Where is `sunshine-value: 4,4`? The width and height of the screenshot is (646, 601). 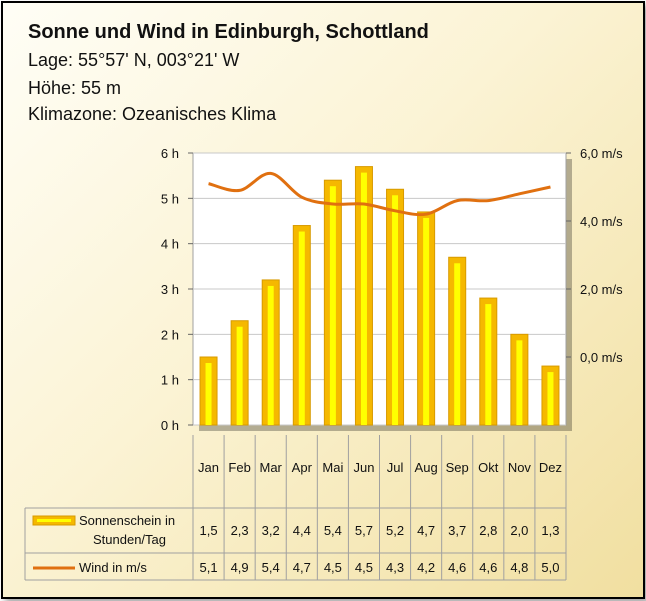
sunshine-value: 4,4 is located at coordinates (302, 530).